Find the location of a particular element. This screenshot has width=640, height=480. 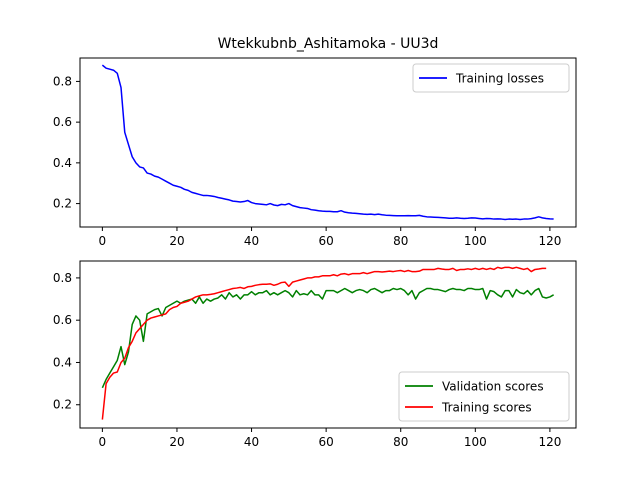

top-legend-box is located at coordinates (491, 78).